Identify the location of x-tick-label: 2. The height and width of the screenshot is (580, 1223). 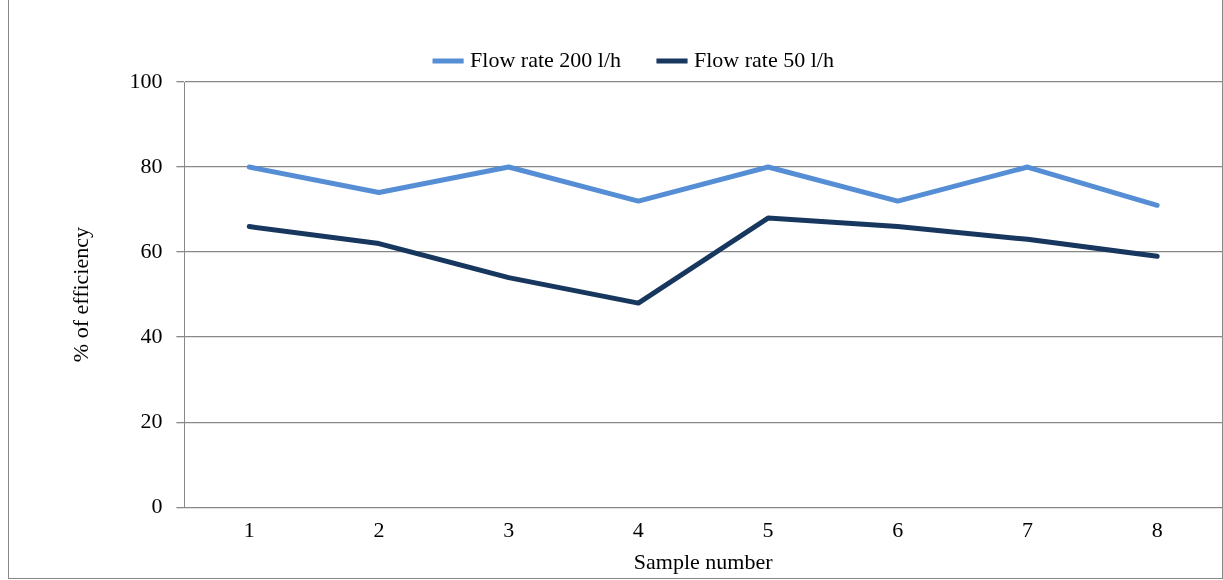
(379, 530).